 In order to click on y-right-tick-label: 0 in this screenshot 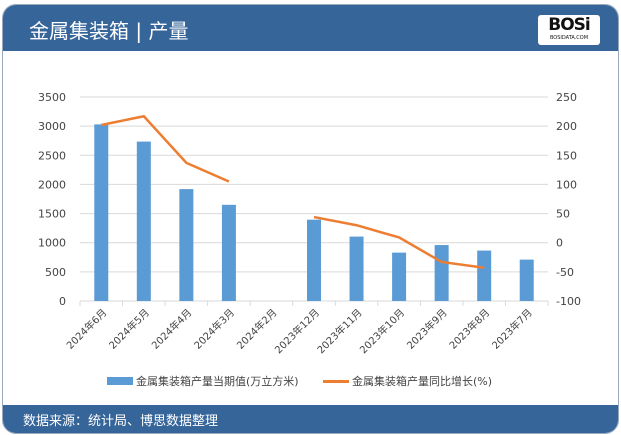, I will do `click(559, 243)`.